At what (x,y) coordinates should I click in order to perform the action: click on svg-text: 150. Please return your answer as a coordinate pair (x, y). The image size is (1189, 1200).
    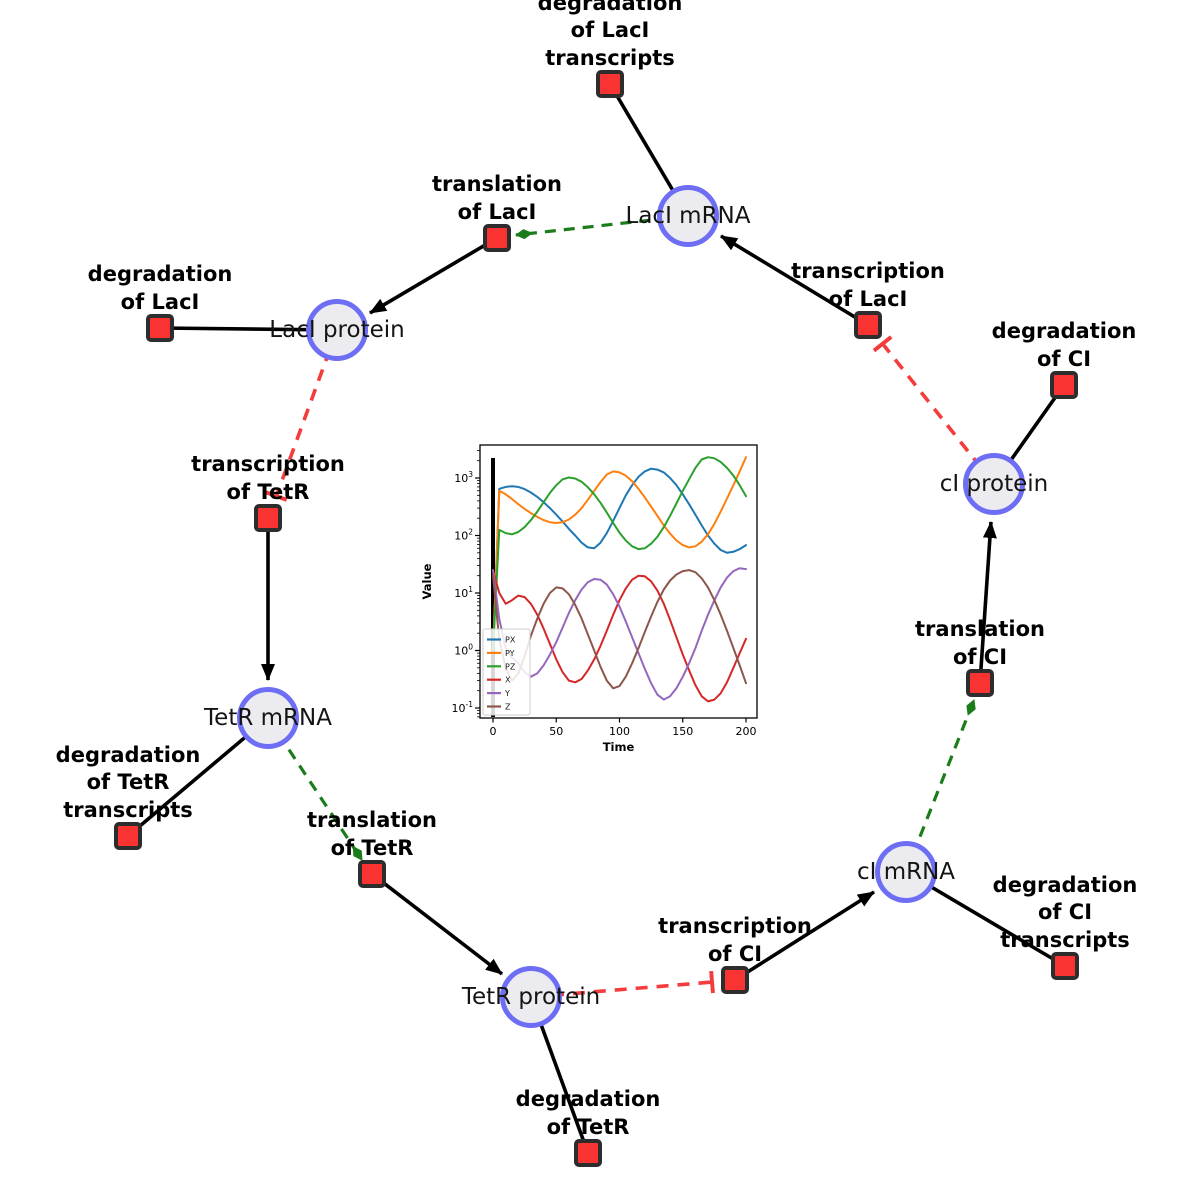
    Looking at the image, I should click on (682, 731).